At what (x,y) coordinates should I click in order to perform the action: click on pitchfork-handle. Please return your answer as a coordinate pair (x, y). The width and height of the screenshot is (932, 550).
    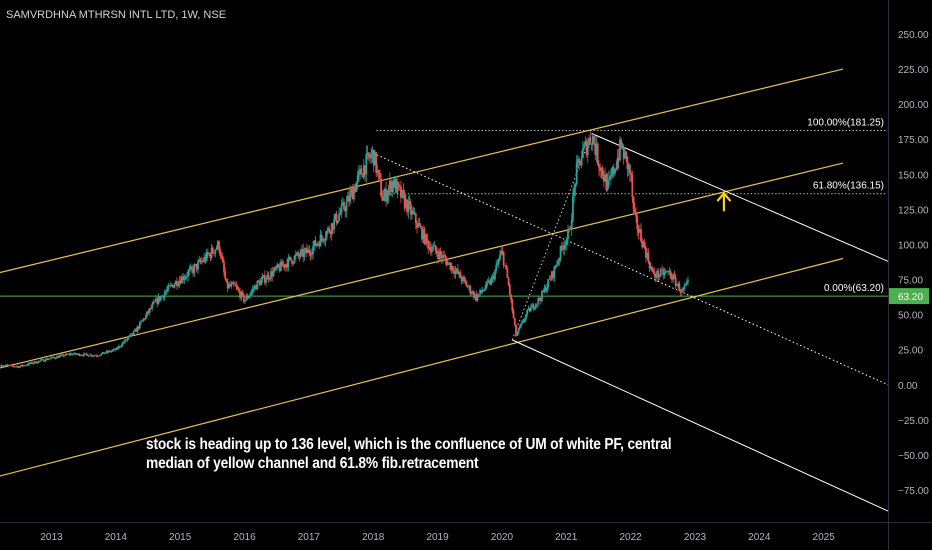
    Looking at the image, I should click on (552, 237).